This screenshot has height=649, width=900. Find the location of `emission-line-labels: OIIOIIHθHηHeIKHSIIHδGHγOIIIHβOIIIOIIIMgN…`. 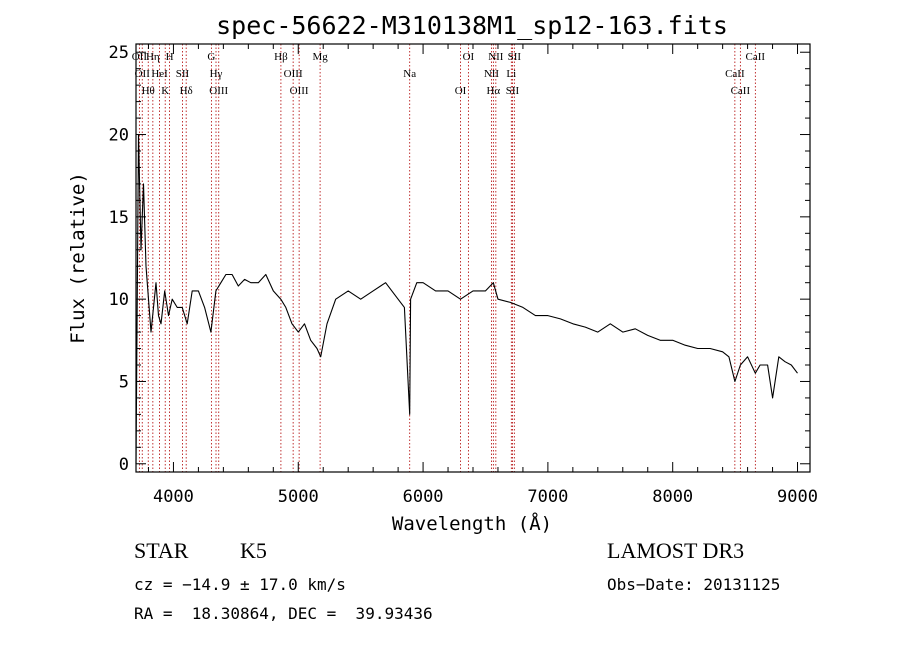

emission-line-labels: OIIOIIHθHηHeIKHSIIHδGHγOIIIHβOIIIOIIIMgN… is located at coordinates (449, 74).